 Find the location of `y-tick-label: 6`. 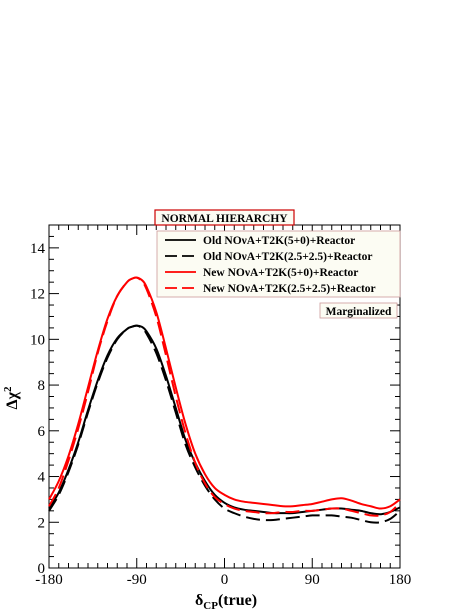

y-tick-label: 6 is located at coordinates (42, 432).